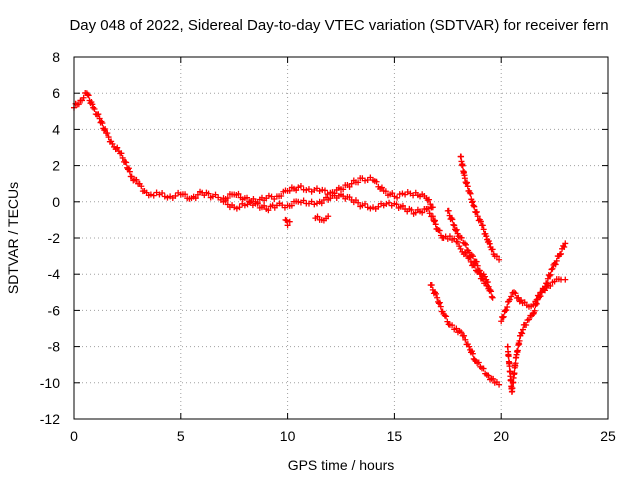  What do you see at coordinates (54, 310) in the screenshot?
I see `y-tick-label: -6` at bounding box center [54, 310].